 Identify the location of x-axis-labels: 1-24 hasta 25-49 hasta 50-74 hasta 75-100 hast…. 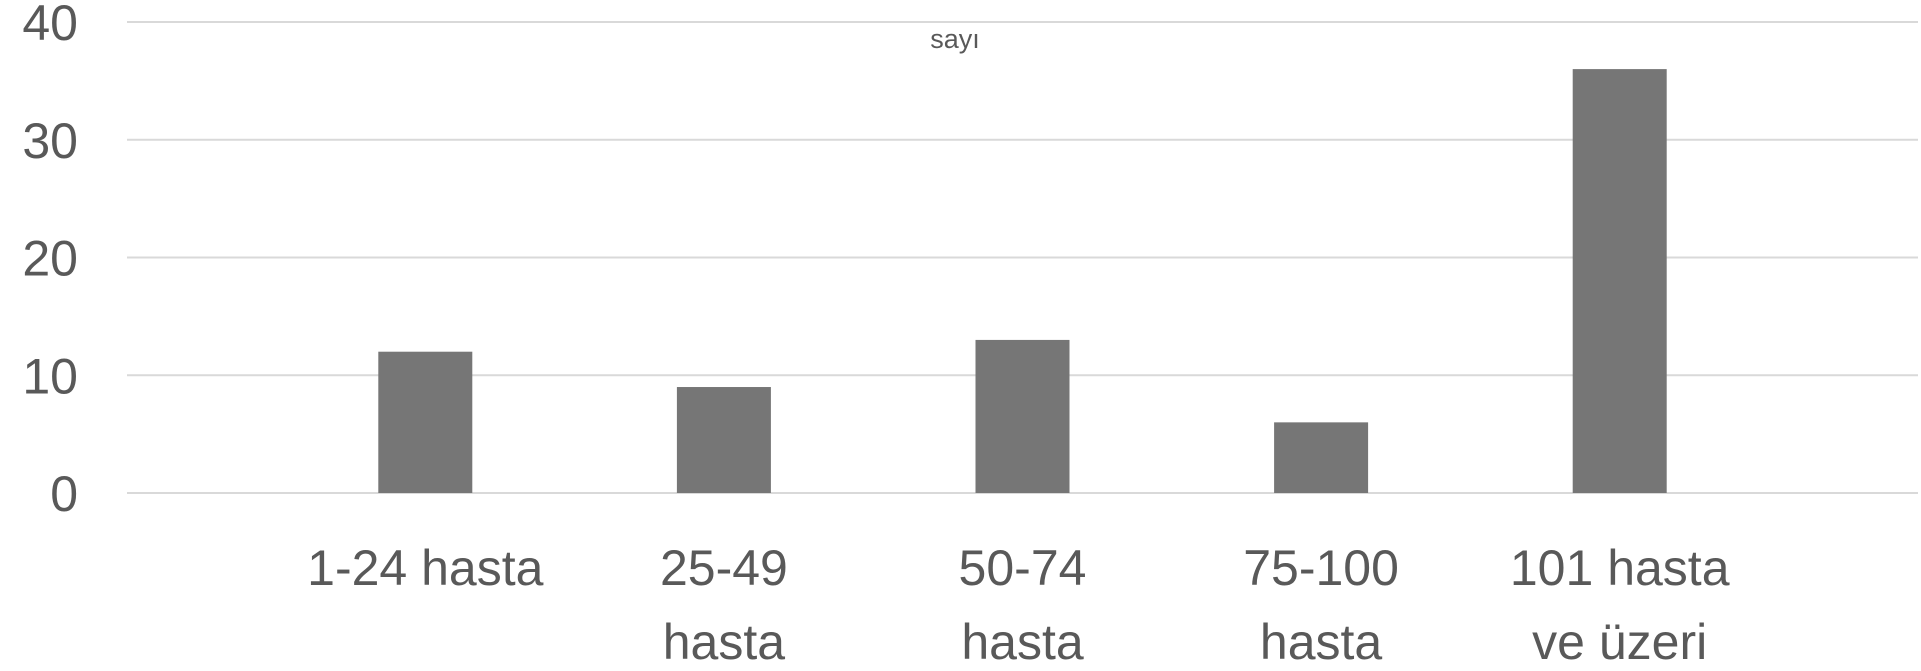
(1018, 605).